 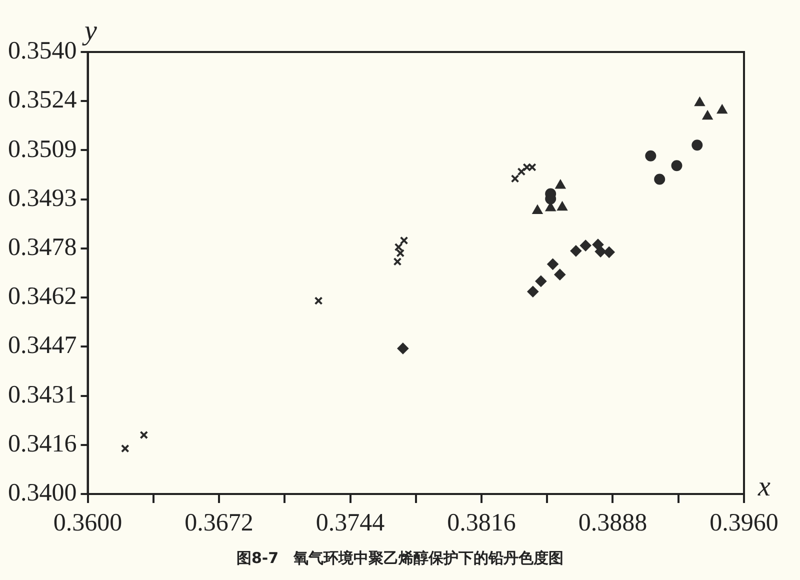 I want to click on x-tick-label: 0.3960, so click(x=744, y=523).